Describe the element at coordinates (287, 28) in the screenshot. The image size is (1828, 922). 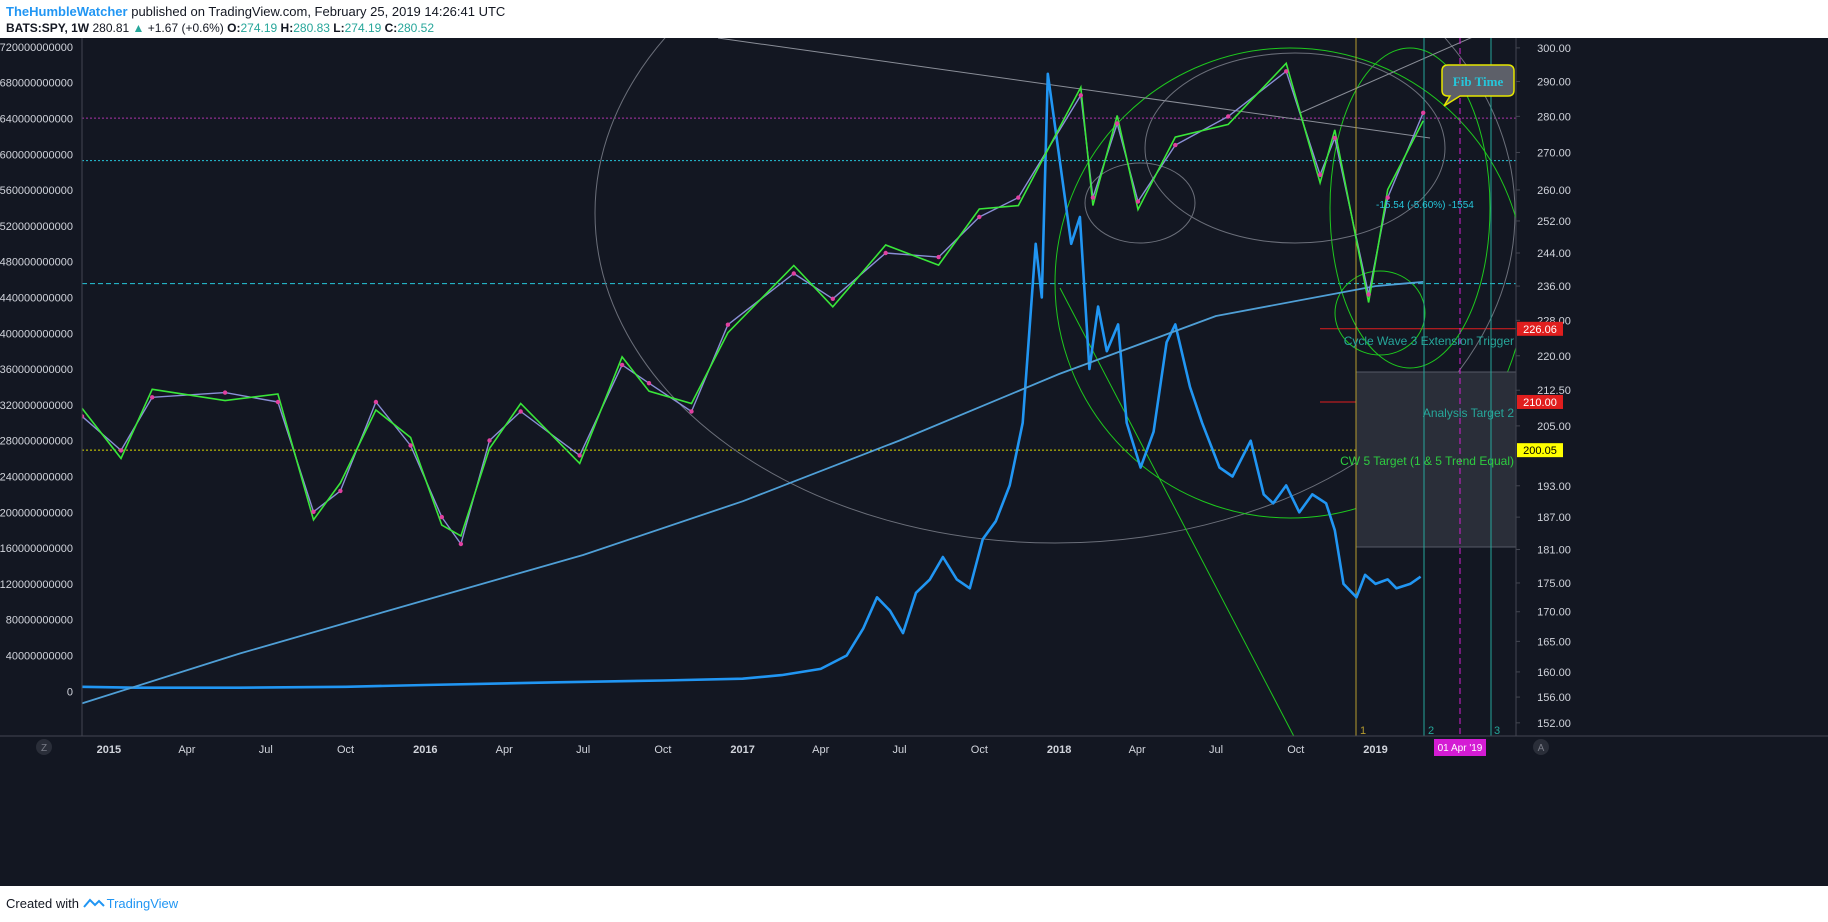
I see `high-label: H:` at that location.